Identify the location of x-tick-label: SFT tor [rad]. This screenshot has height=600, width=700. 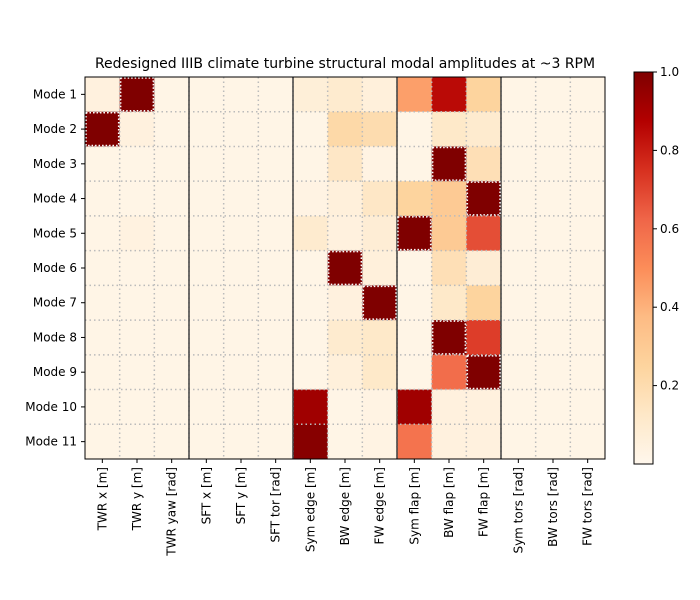
(276, 505).